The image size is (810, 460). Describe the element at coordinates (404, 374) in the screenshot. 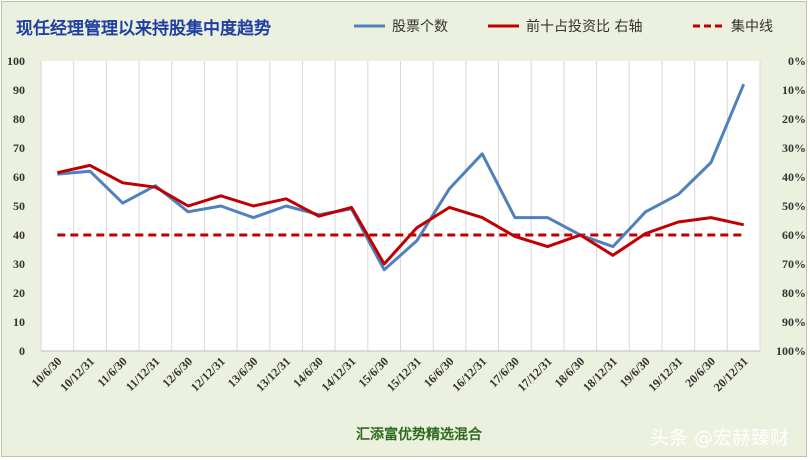

I see `x-tick-label: 15/12/31` at that location.